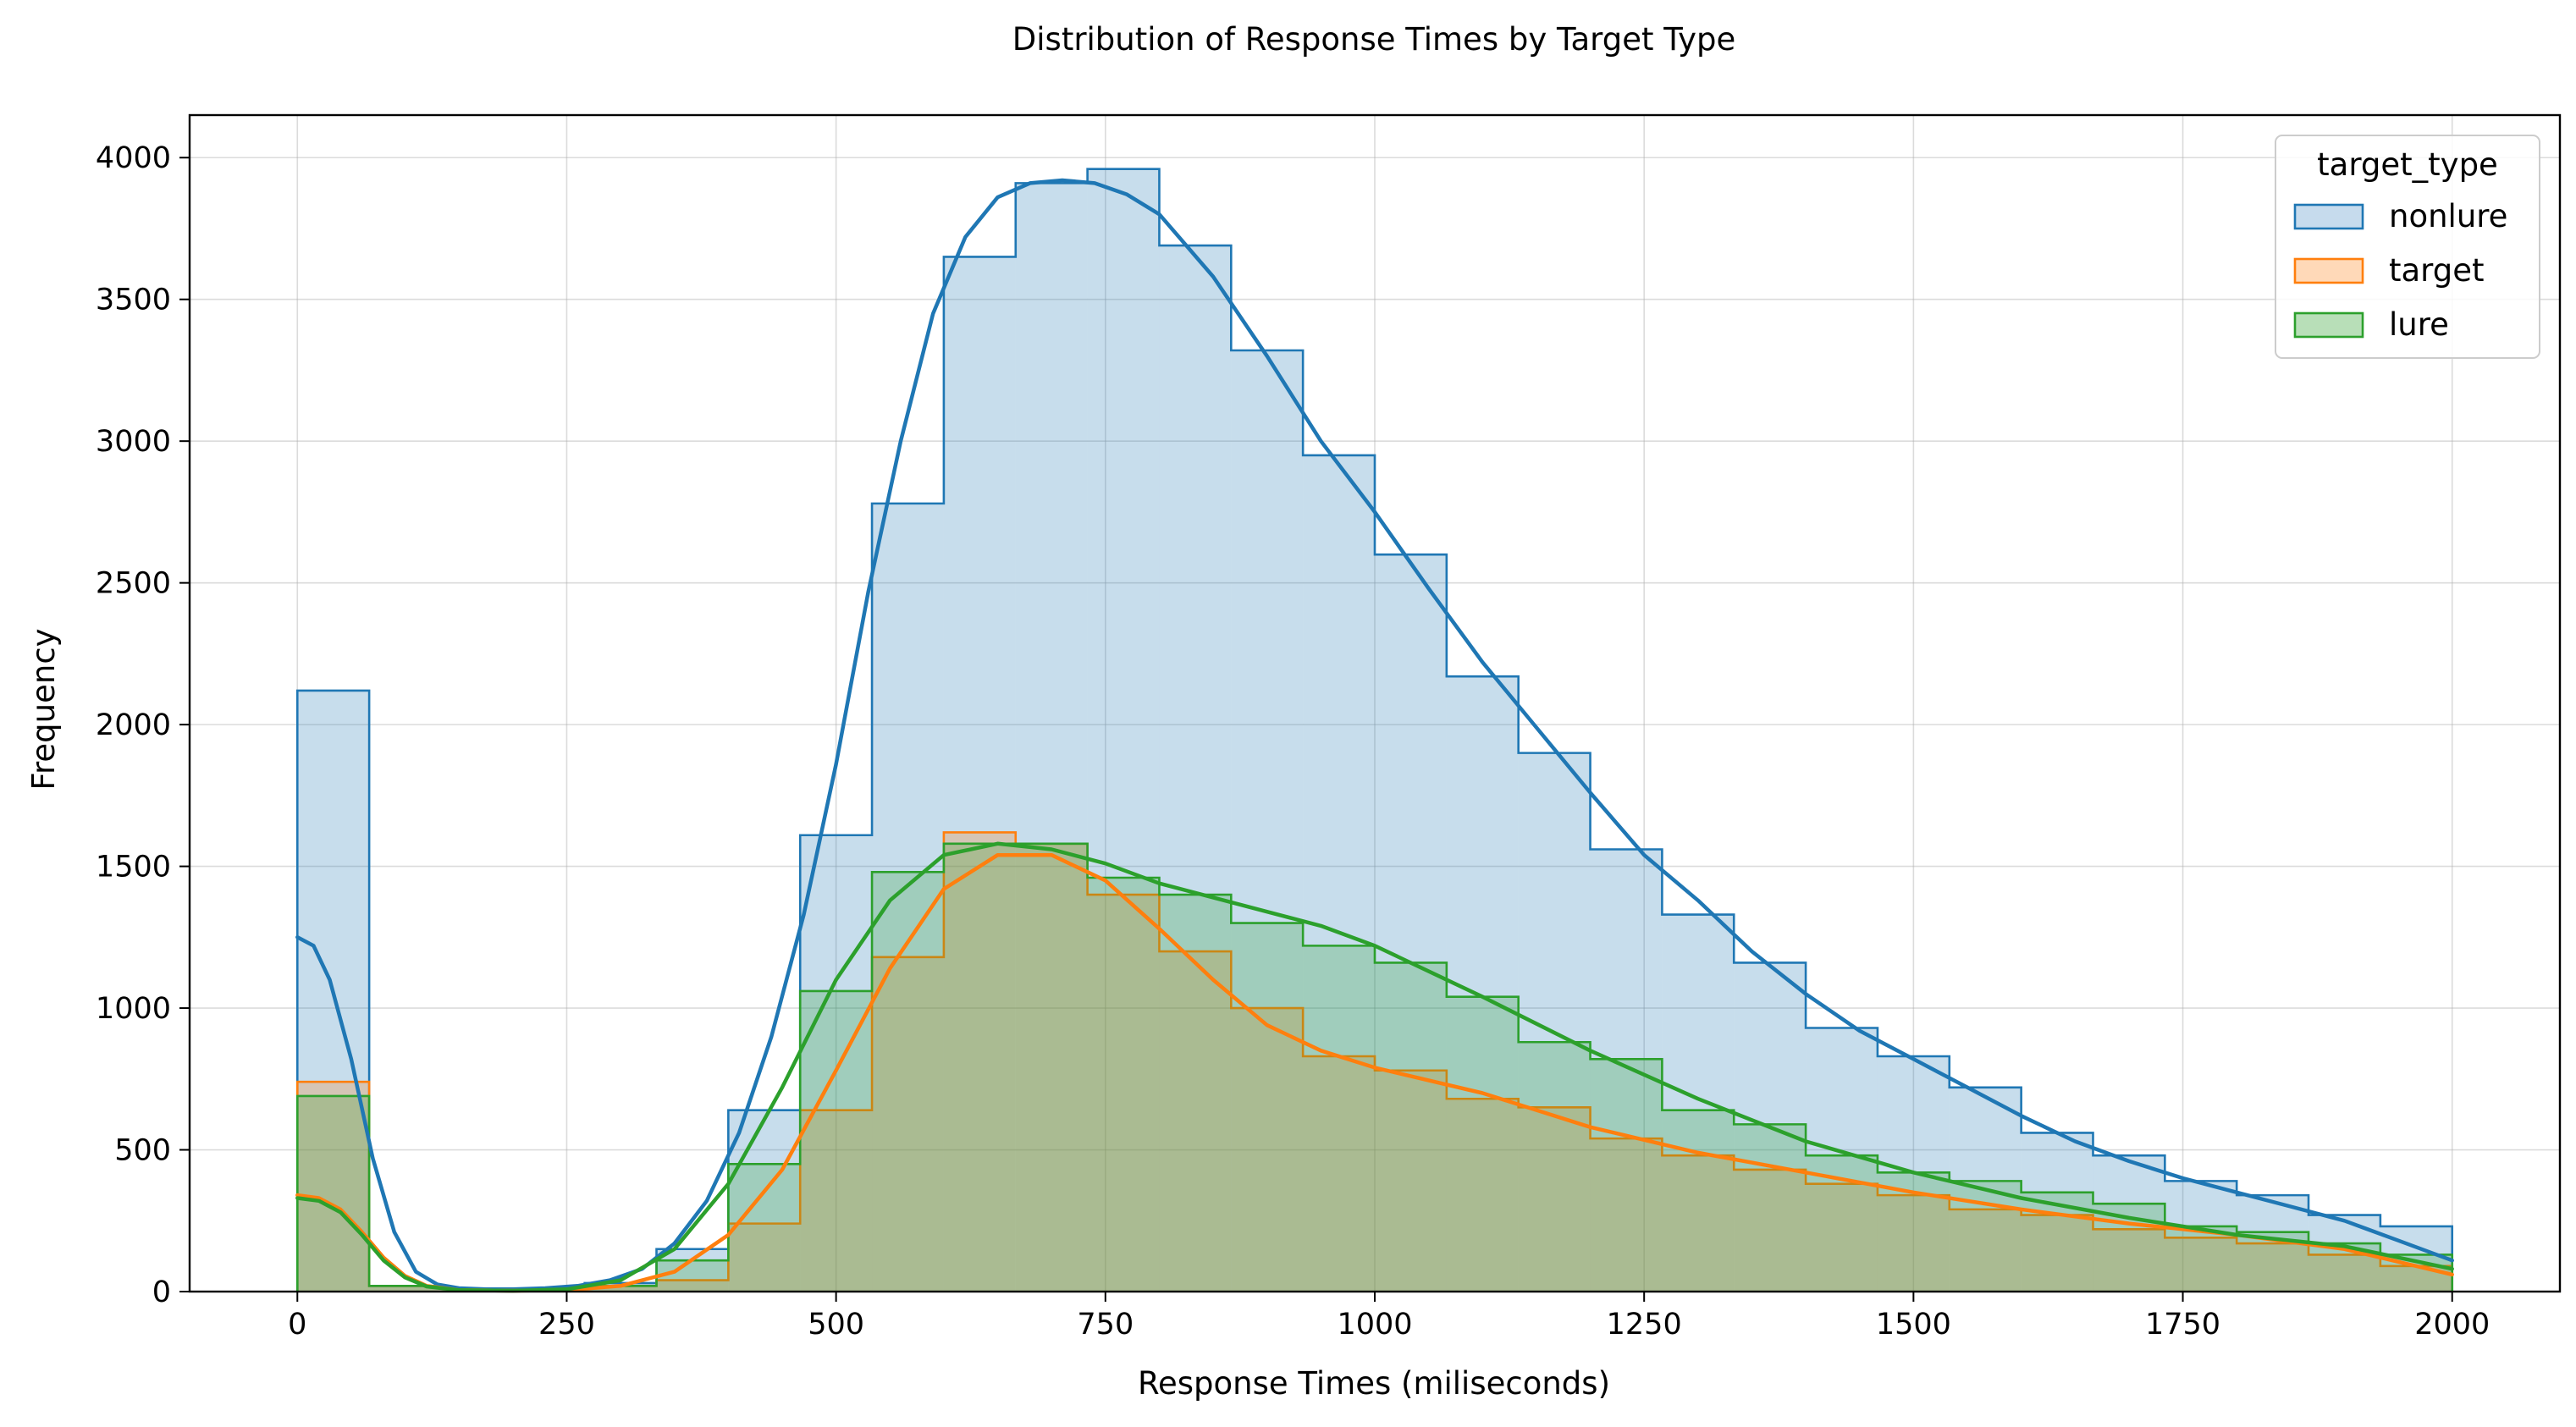 The image size is (2576, 1427). What do you see at coordinates (836, 1325) in the screenshot?
I see `x-tick-label: 500` at bounding box center [836, 1325].